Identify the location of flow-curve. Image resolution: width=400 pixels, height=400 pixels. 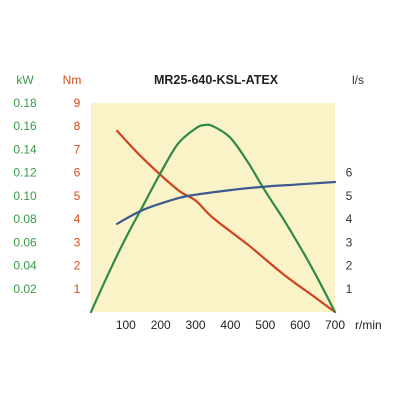
(226, 202).